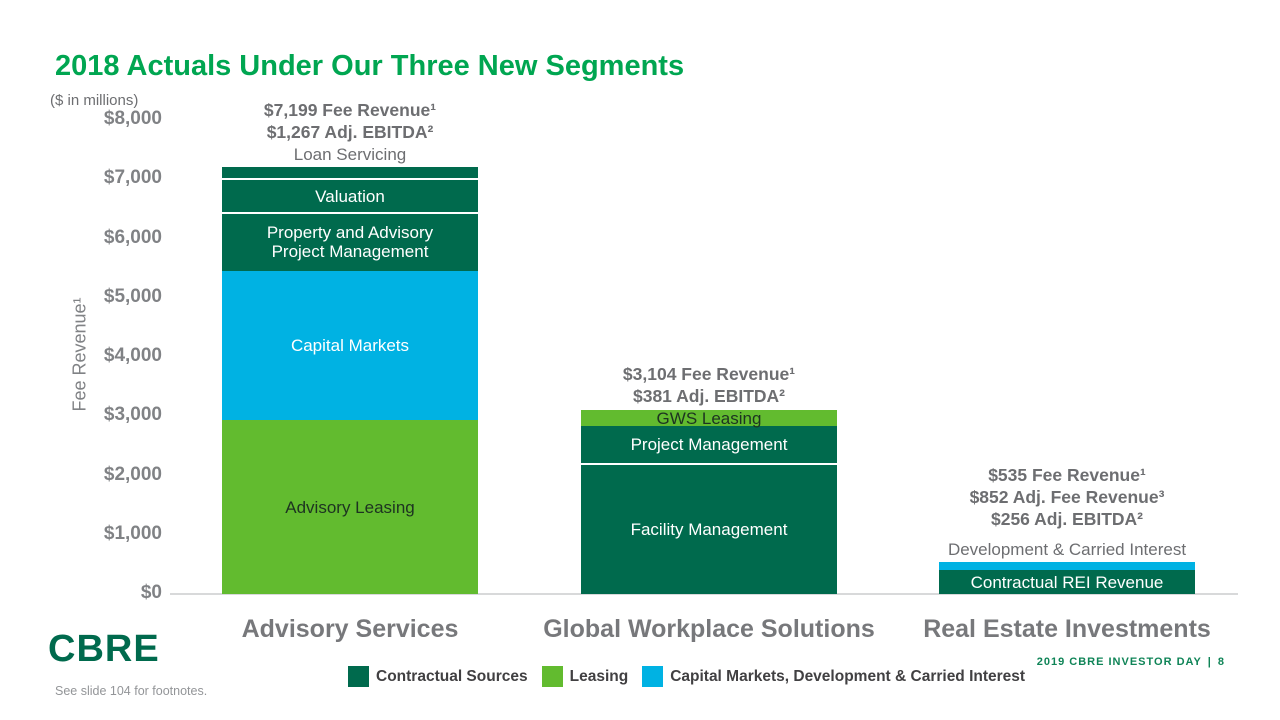 Image resolution: width=1280 pixels, height=720 pixels. Describe the element at coordinates (1067, 566) in the screenshot. I see `segment-development-carried-interest` at that location.